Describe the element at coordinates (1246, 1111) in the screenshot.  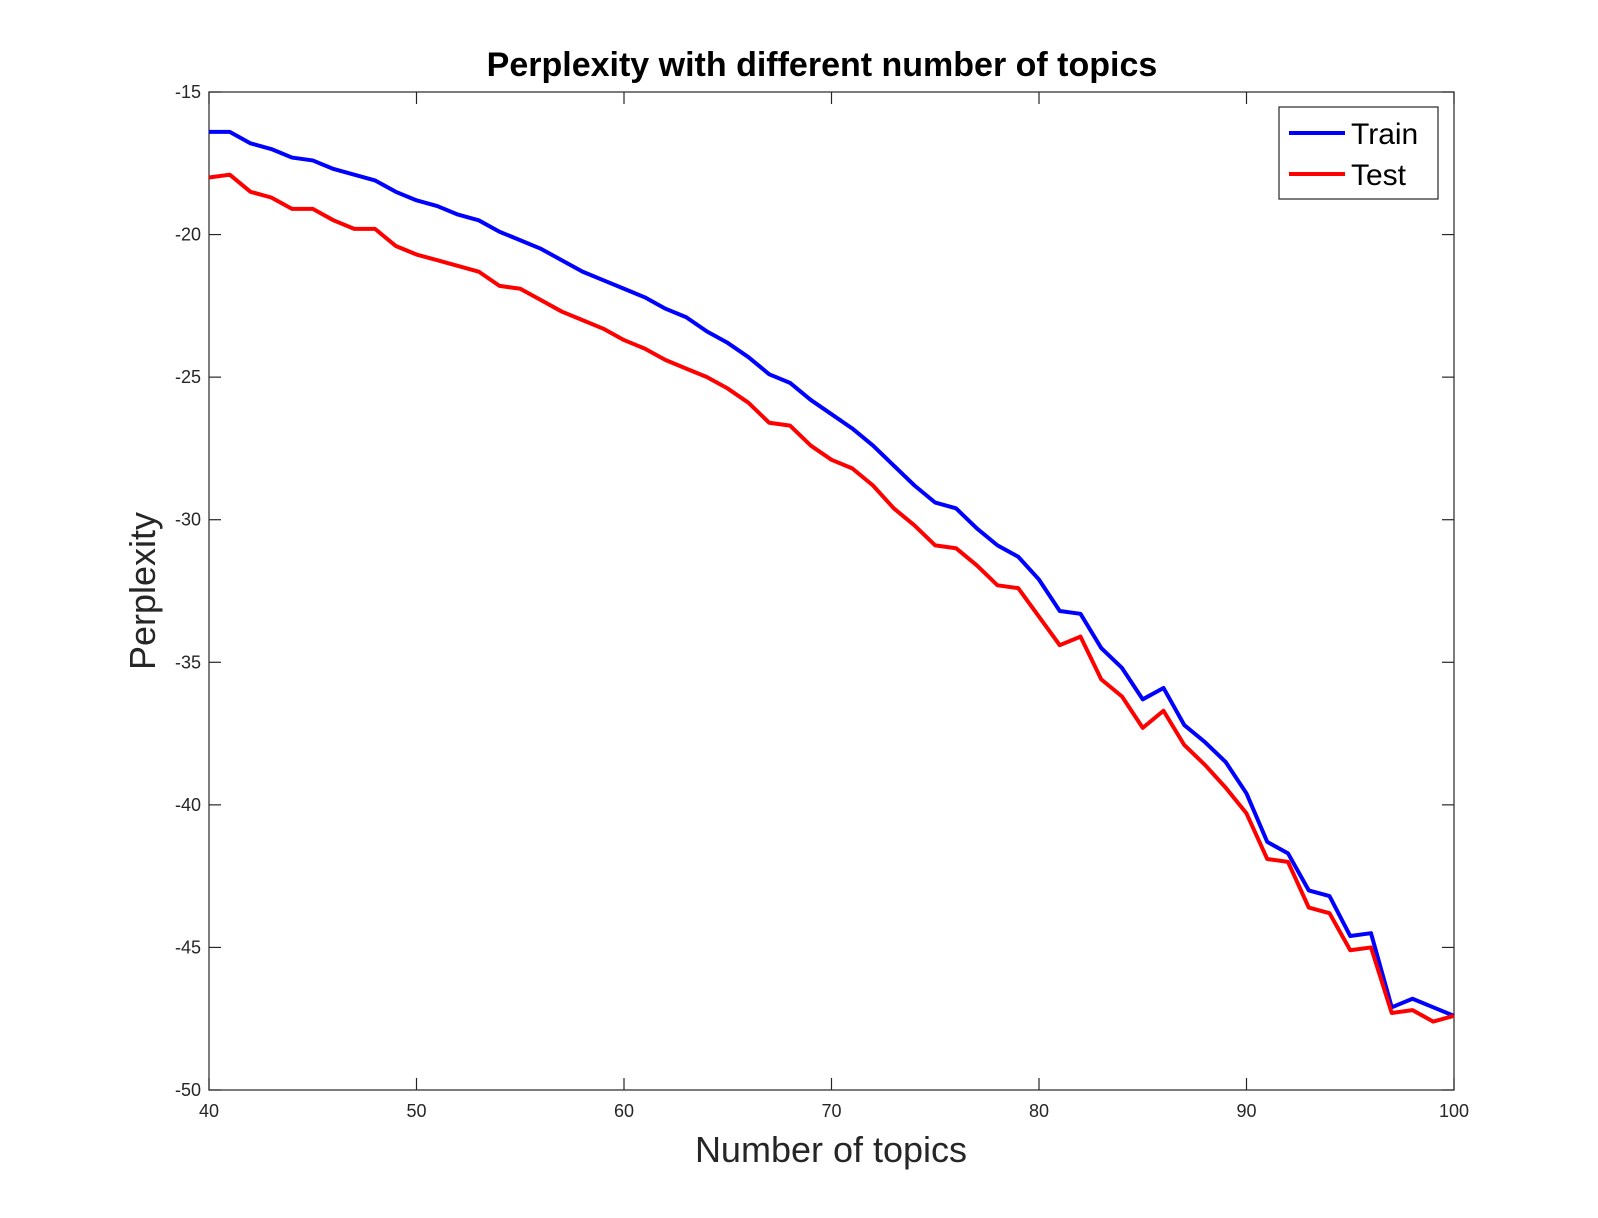
I see `x-tick-label: 90` at that location.